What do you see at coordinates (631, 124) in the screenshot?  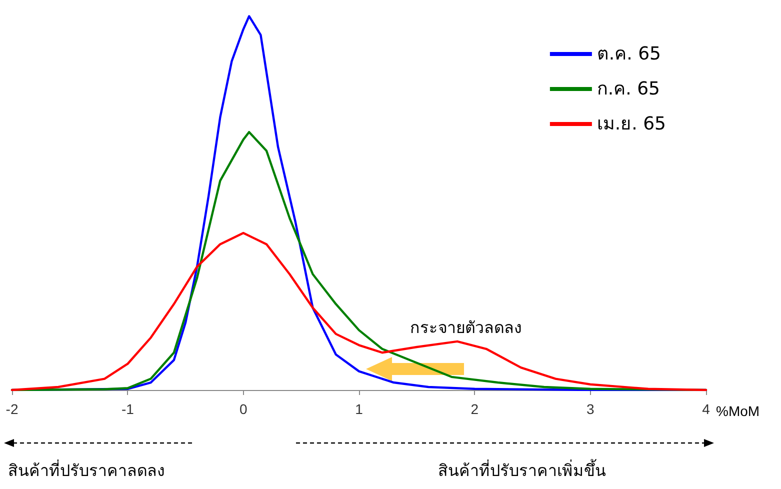 I see `legend-label: เม.ย. 65` at bounding box center [631, 124].